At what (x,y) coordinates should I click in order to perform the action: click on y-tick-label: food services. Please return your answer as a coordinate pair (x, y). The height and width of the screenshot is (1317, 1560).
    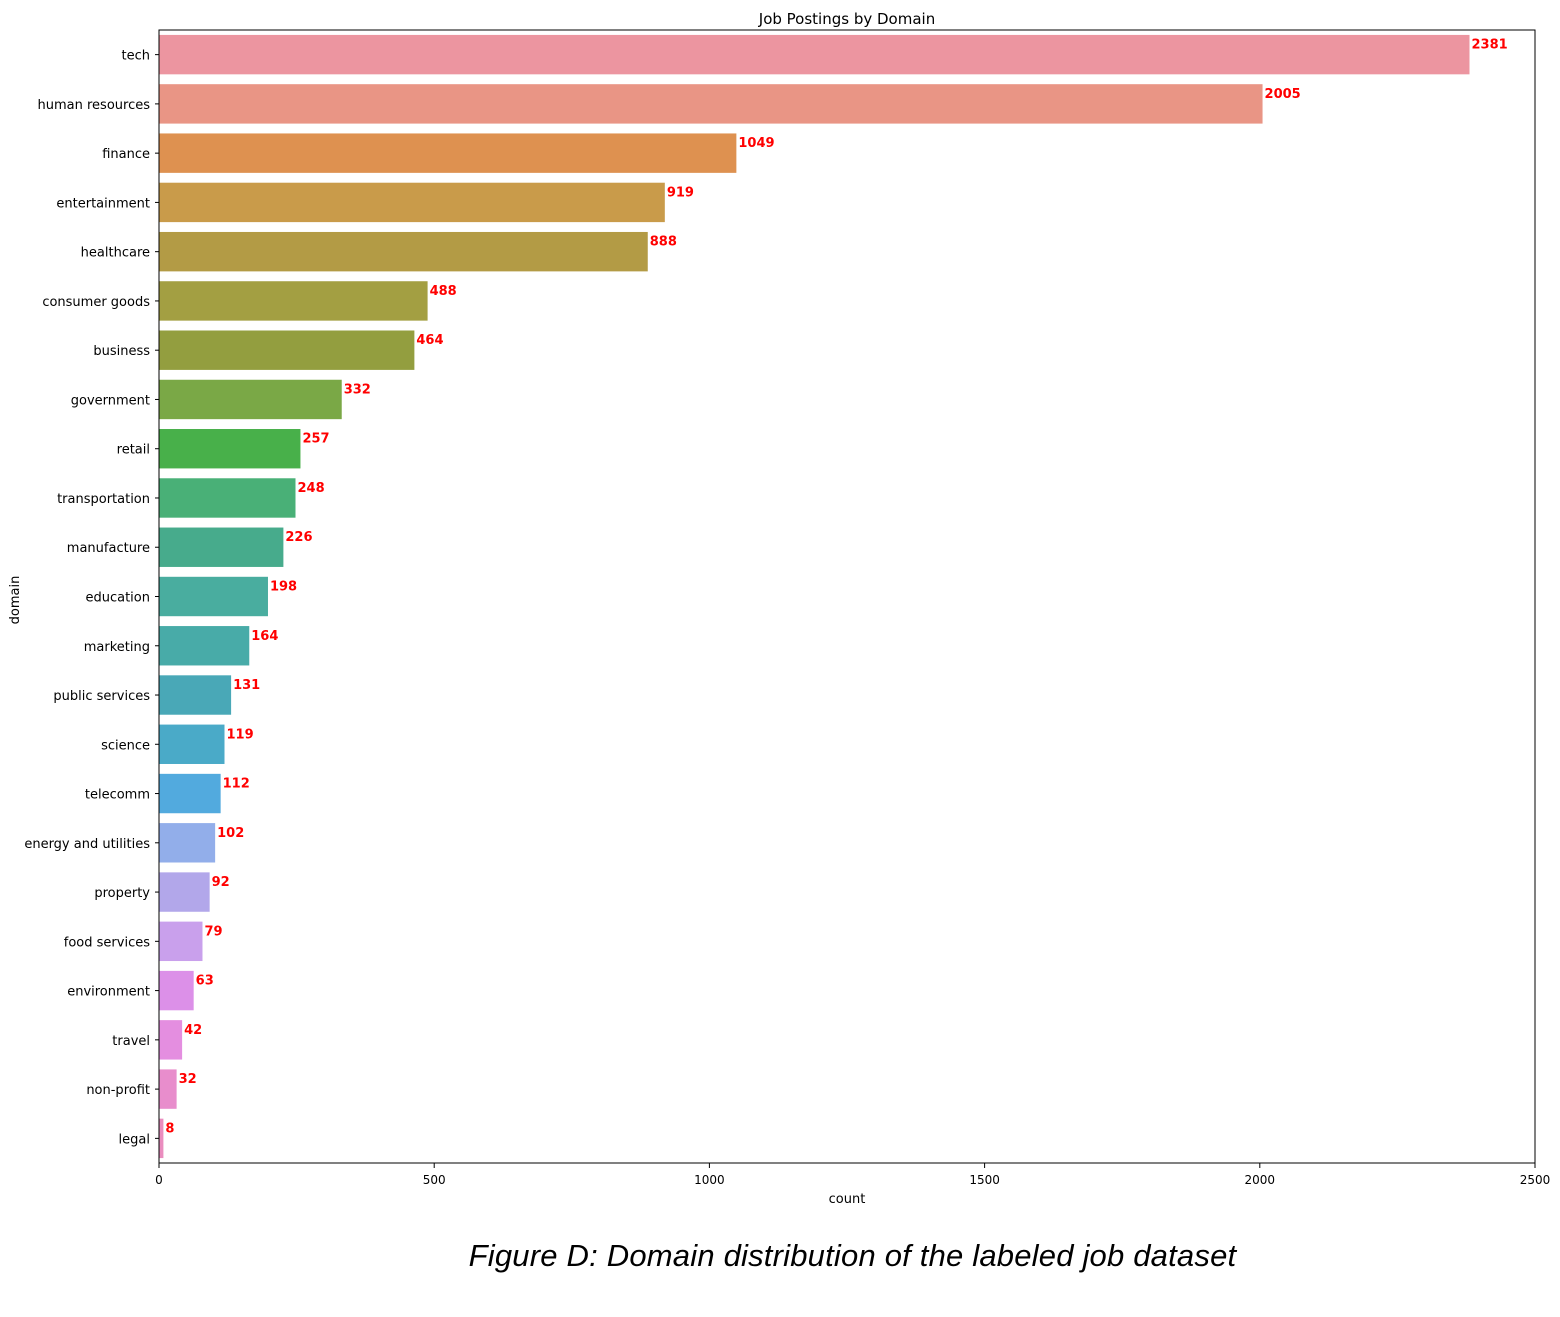
    Looking at the image, I should click on (107, 942).